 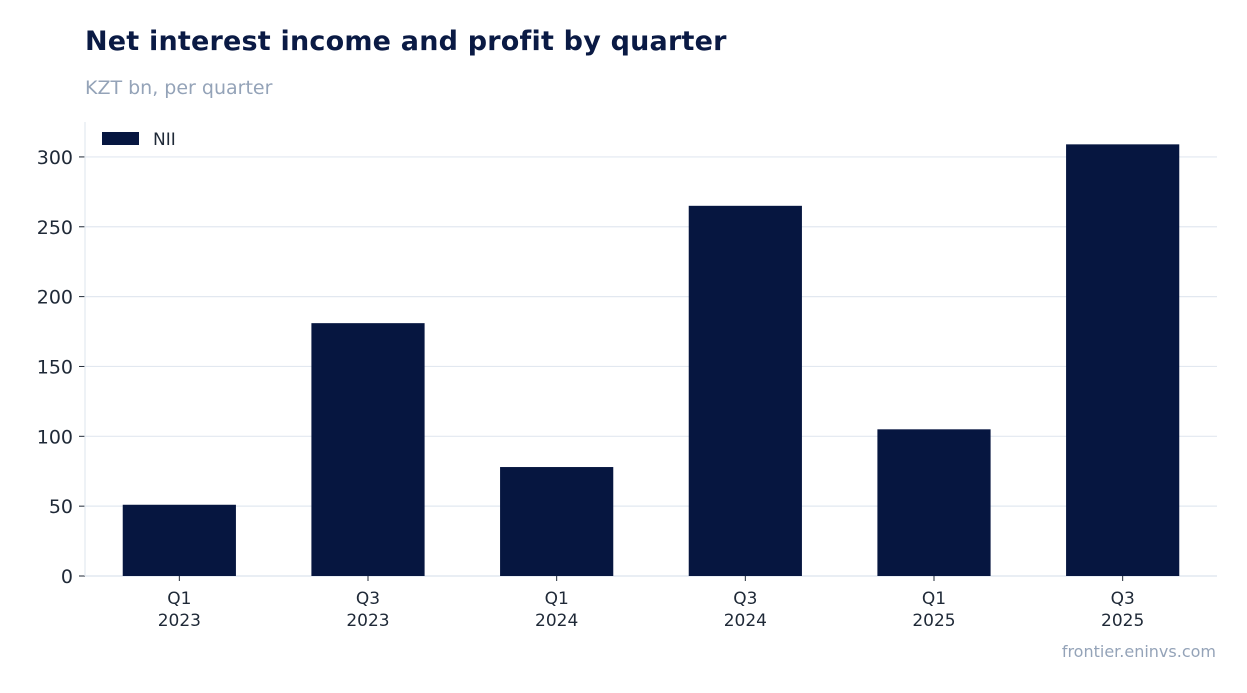 I want to click on y-tick-label: 150, so click(x=55, y=367).